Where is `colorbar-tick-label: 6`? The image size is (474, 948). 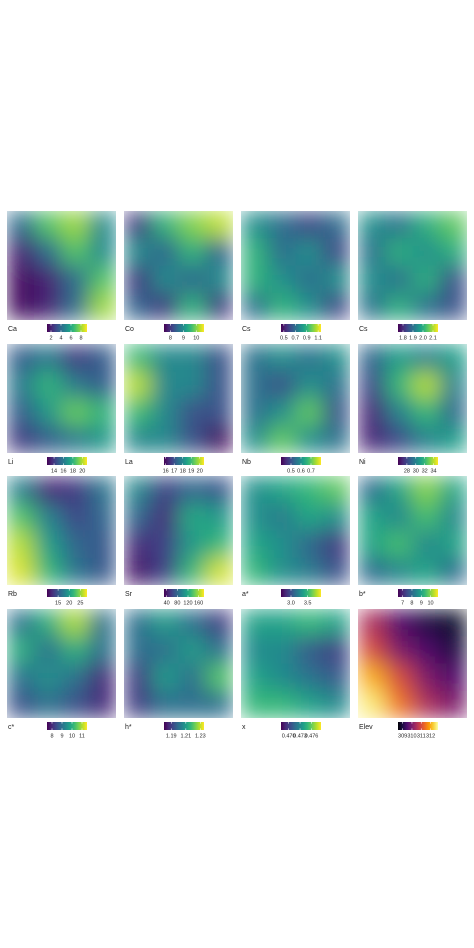
colorbar-tick-label: 6 is located at coordinates (70, 338).